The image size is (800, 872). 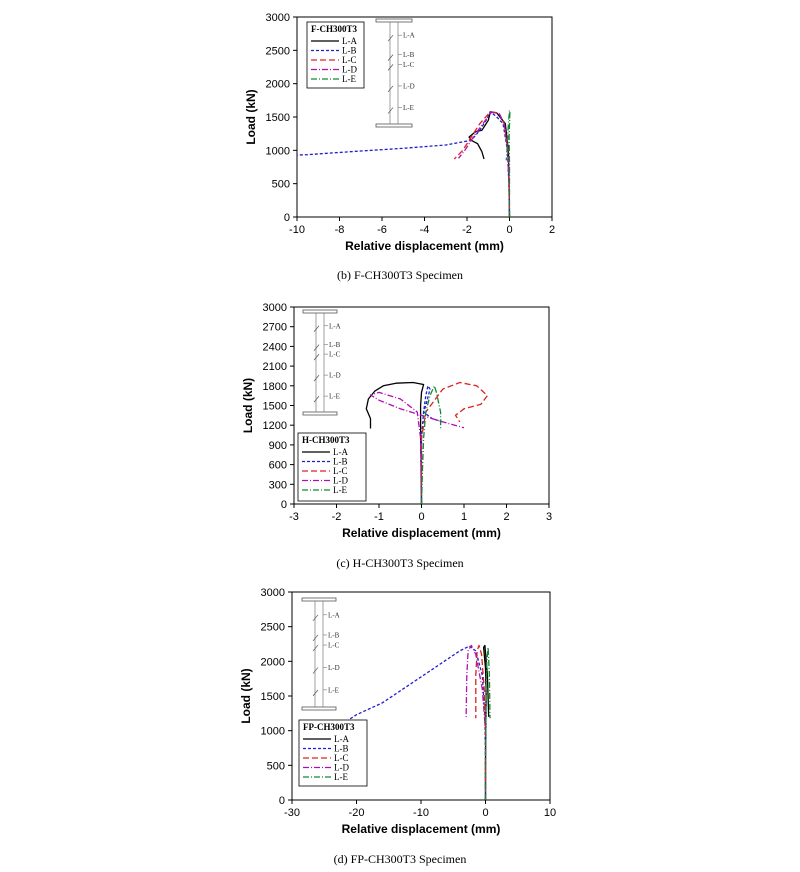 I want to click on legend-title: F-CH300T3, so click(x=334, y=29).